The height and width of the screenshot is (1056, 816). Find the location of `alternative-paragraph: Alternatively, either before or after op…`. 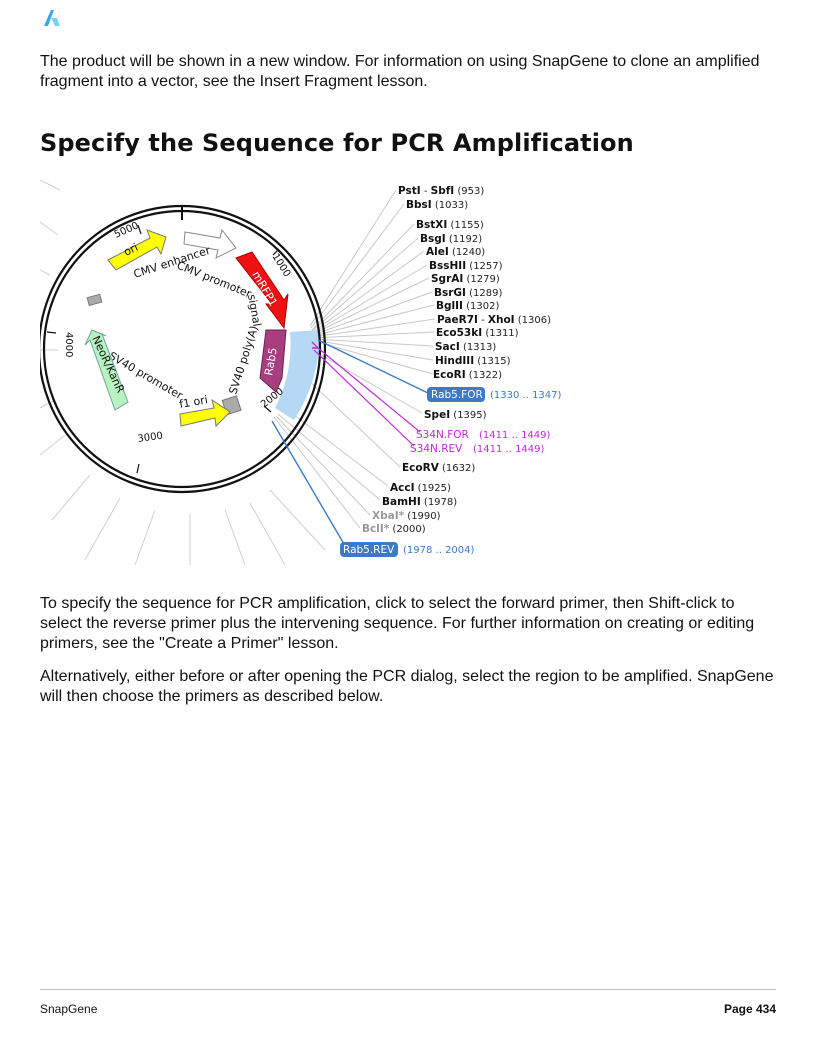

alternative-paragraph: Alternatively, either before or after op… is located at coordinates (407, 686).